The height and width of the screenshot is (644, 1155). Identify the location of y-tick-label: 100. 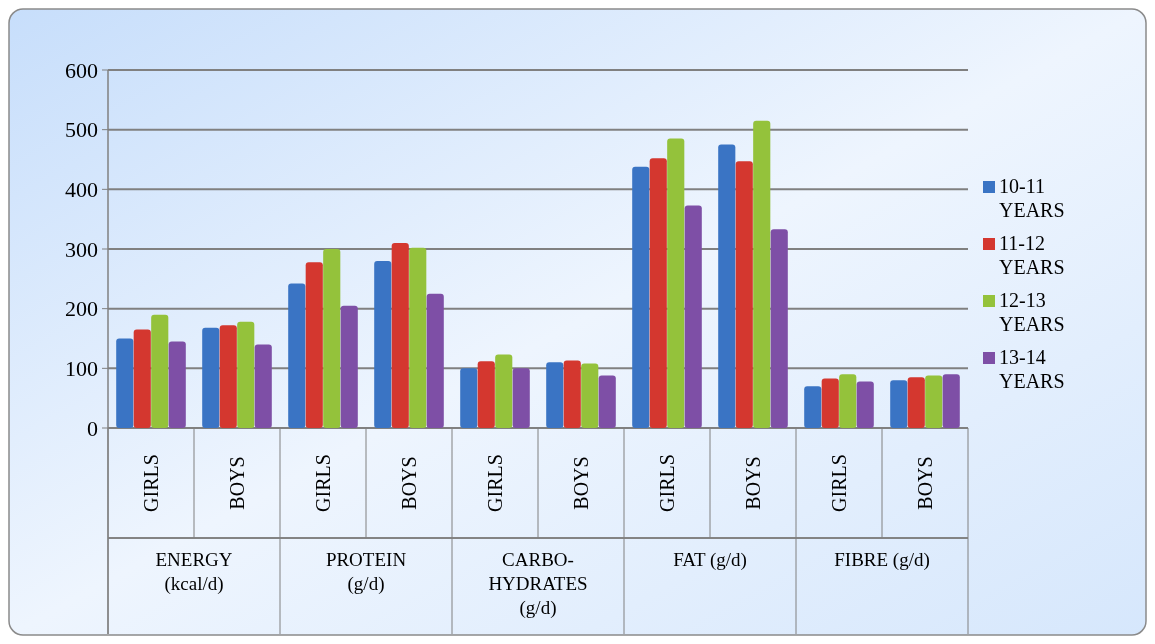
(81, 369).